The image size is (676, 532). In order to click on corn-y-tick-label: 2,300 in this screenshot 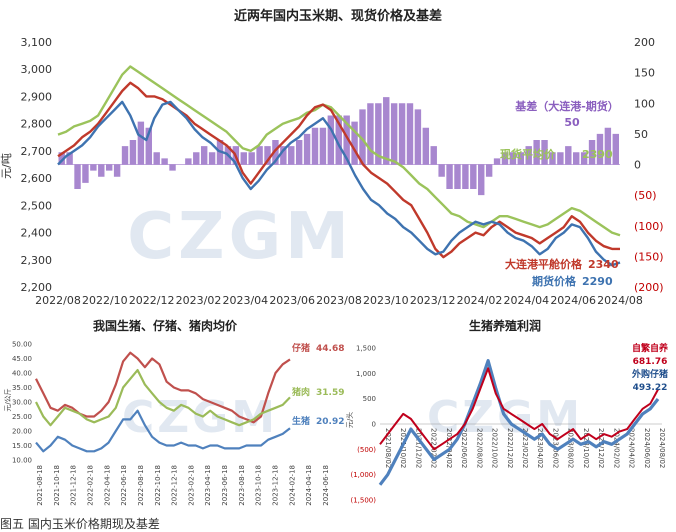, I will do `click(37, 260)`.